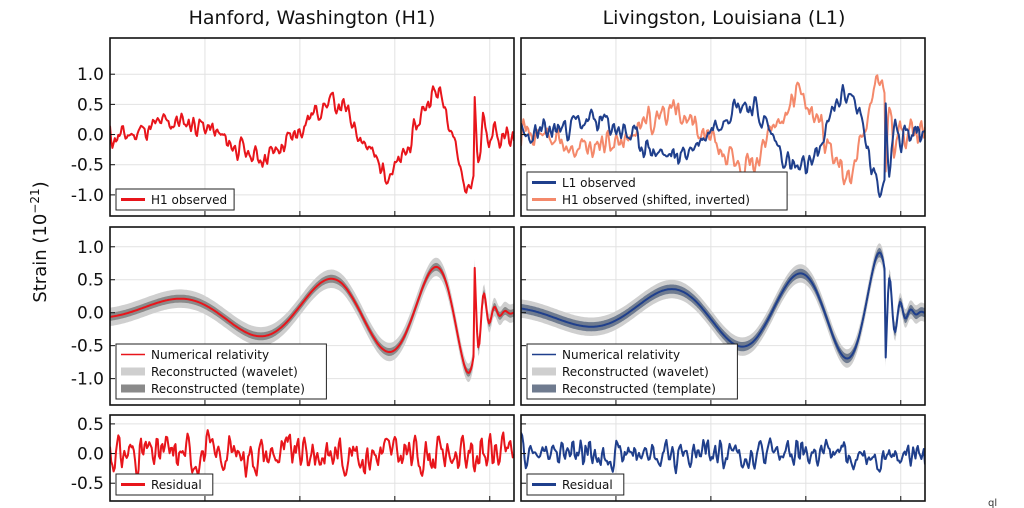 This screenshot has height=508, width=1024. What do you see at coordinates (40, 184) in the screenshot?
I see `y-axis-label-close: )` at bounding box center [40, 184].